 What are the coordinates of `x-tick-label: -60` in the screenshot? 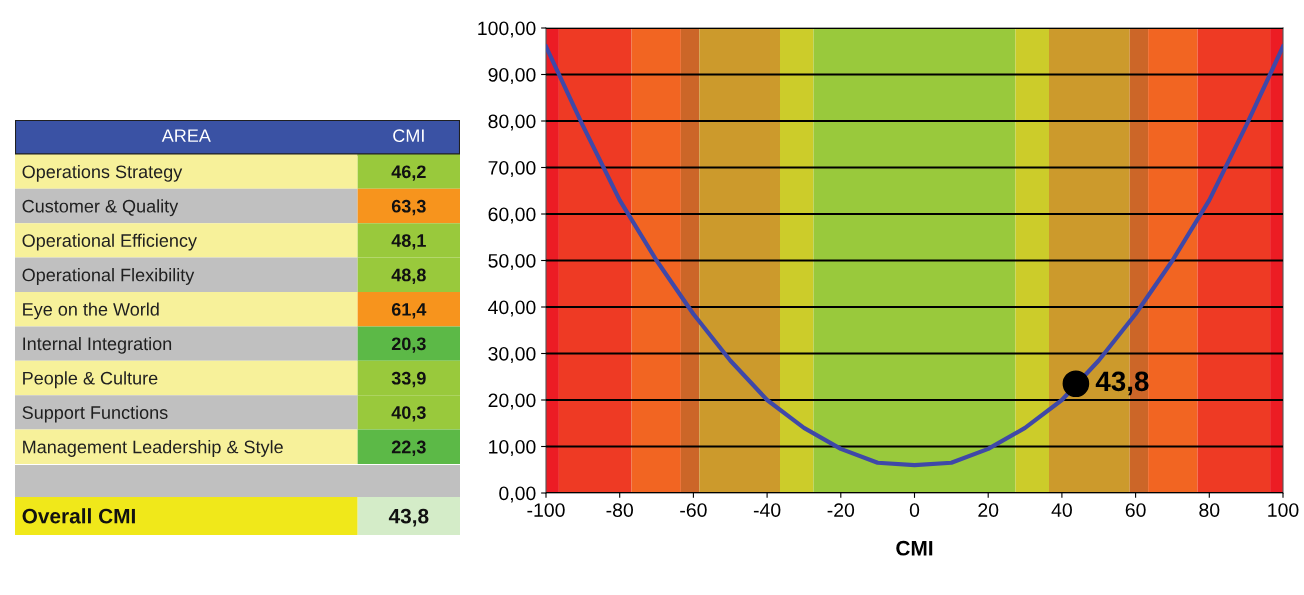 It's located at (693, 510).